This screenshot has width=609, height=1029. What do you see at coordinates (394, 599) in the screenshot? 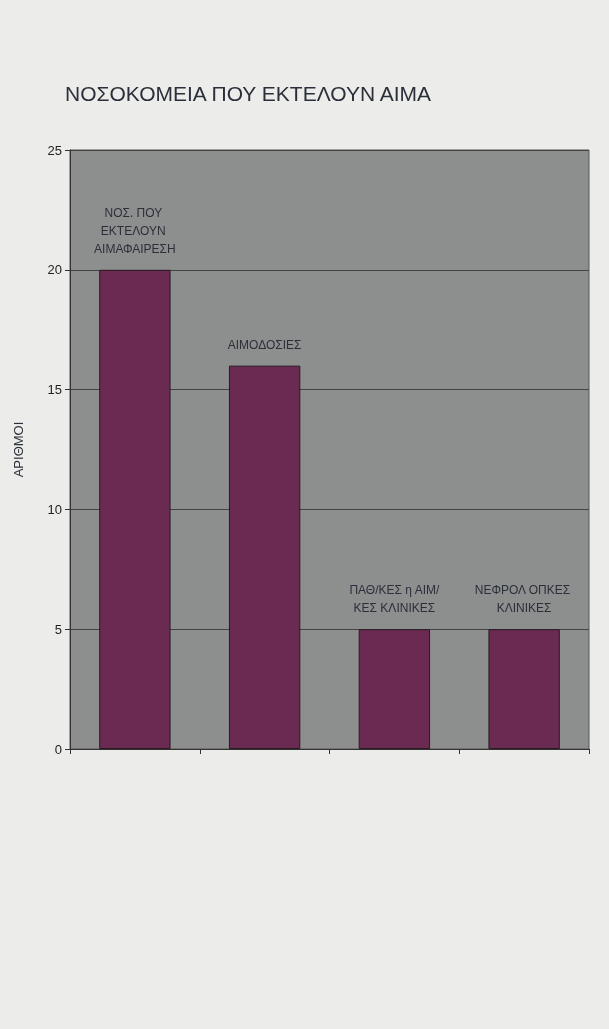
I see `x-tick-label: ΠΑΘ/ΚΕΣ η ΑΙΜ/ΚΕΣ ΚΛΙΝΙΚΕΣ` at bounding box center [394, 599].